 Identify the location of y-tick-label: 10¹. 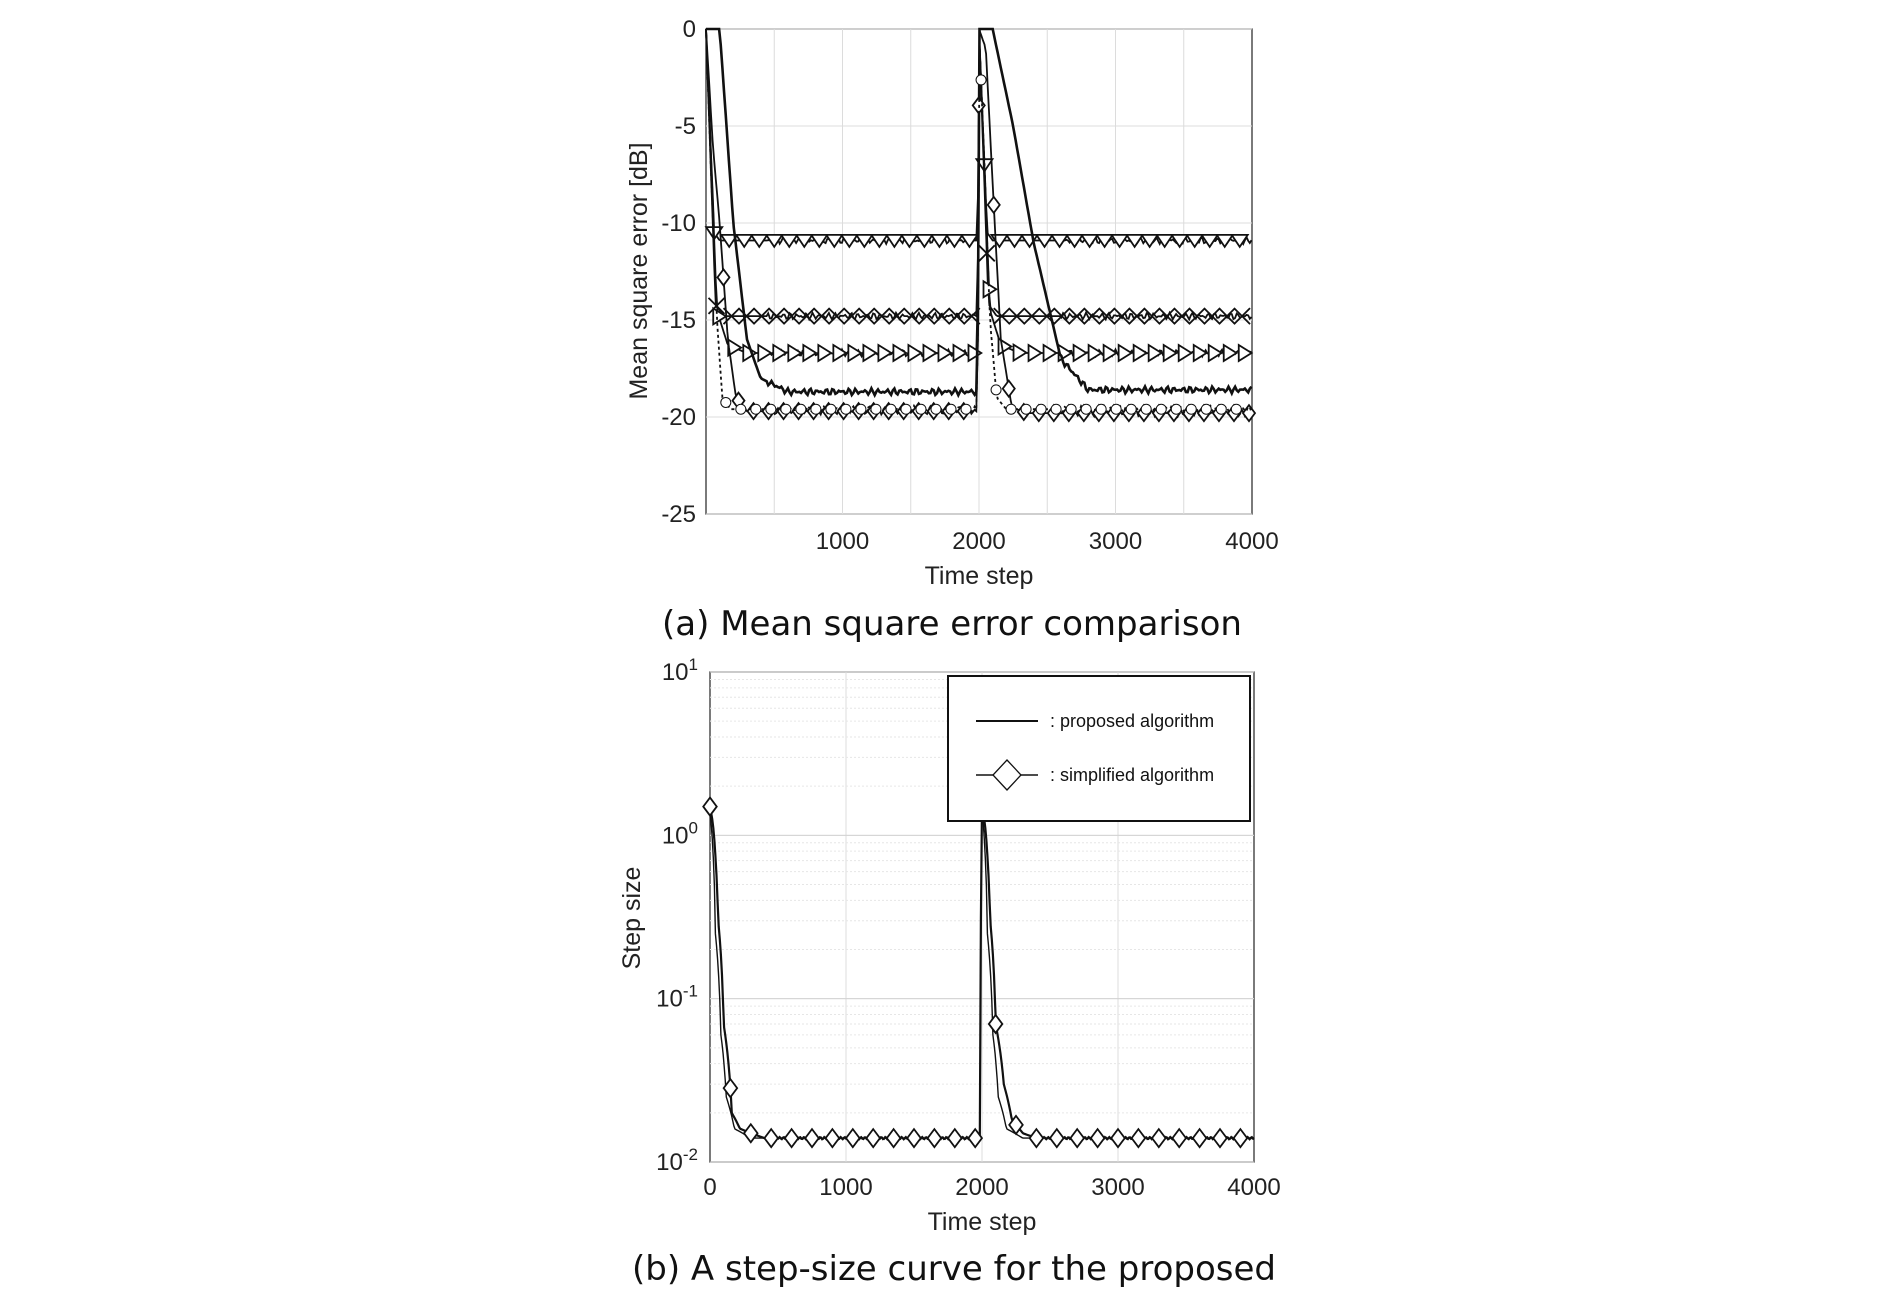
(680, 670).